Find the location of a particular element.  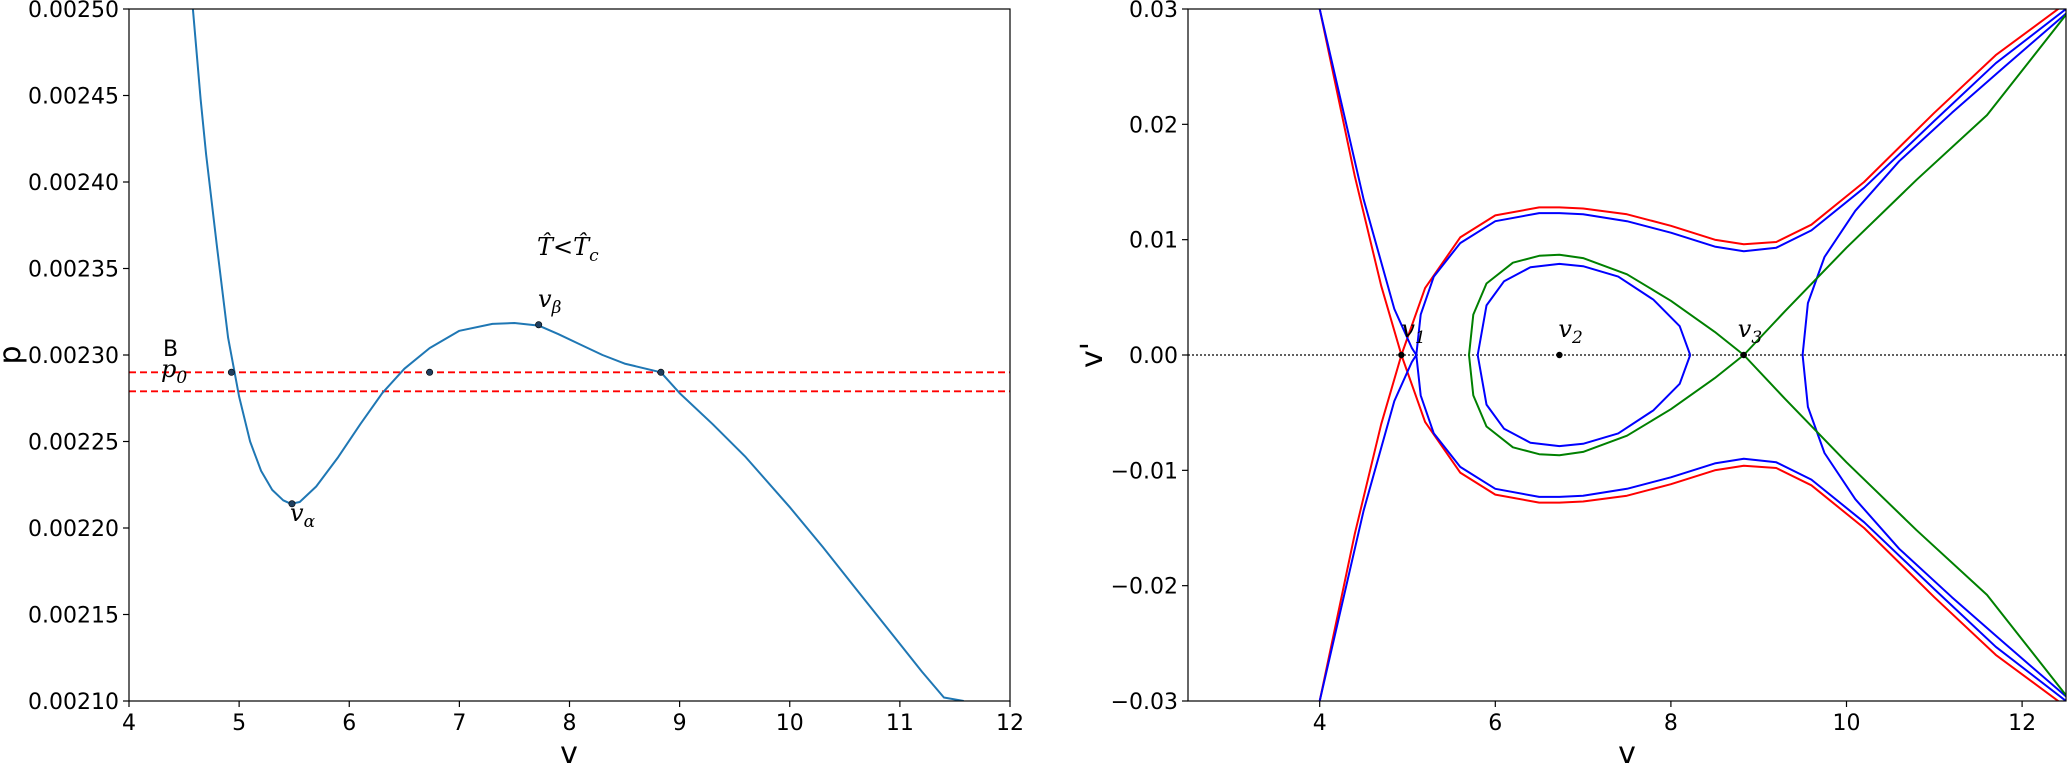

right-ytick-label: −0.01 is located at coordinates (1144, 471).